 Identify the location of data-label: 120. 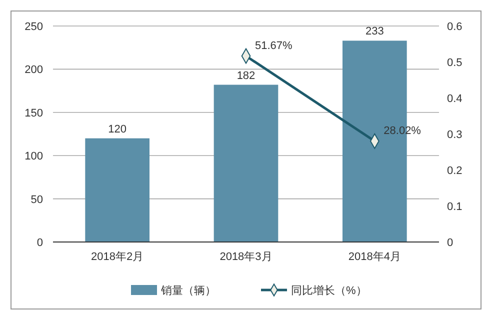
(117, 129).